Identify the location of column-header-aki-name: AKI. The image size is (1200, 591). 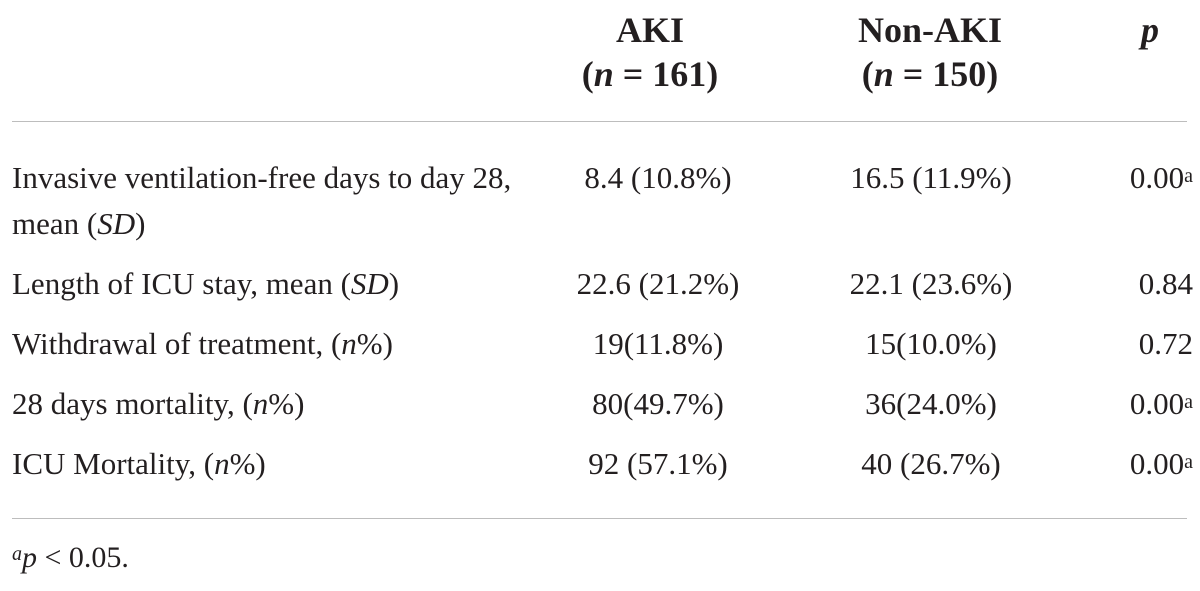
(649, 30).